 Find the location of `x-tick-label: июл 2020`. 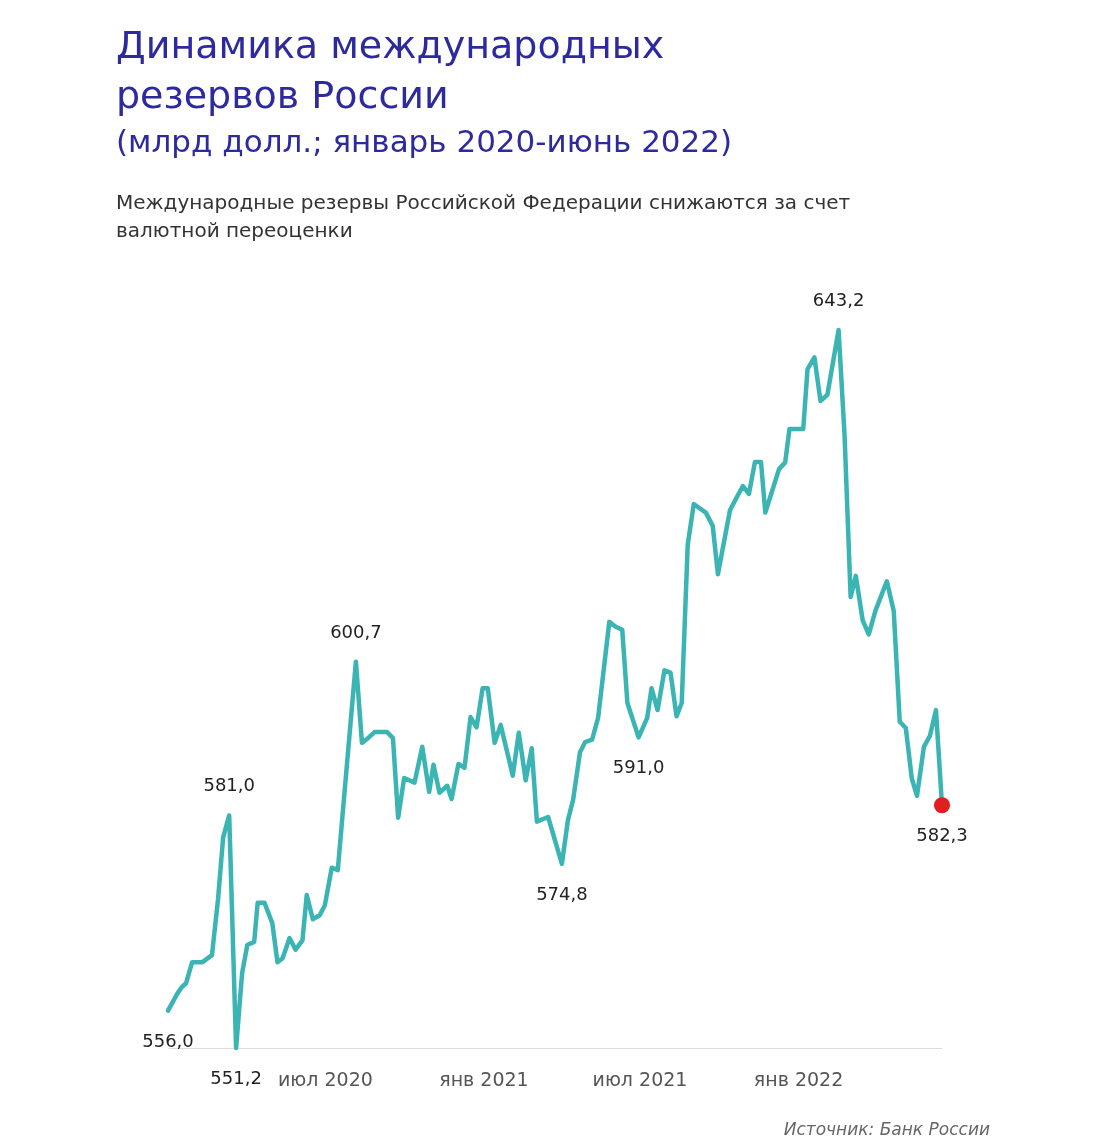

x-tick-label: июл 2020 is located at coordinates (325, 1078).